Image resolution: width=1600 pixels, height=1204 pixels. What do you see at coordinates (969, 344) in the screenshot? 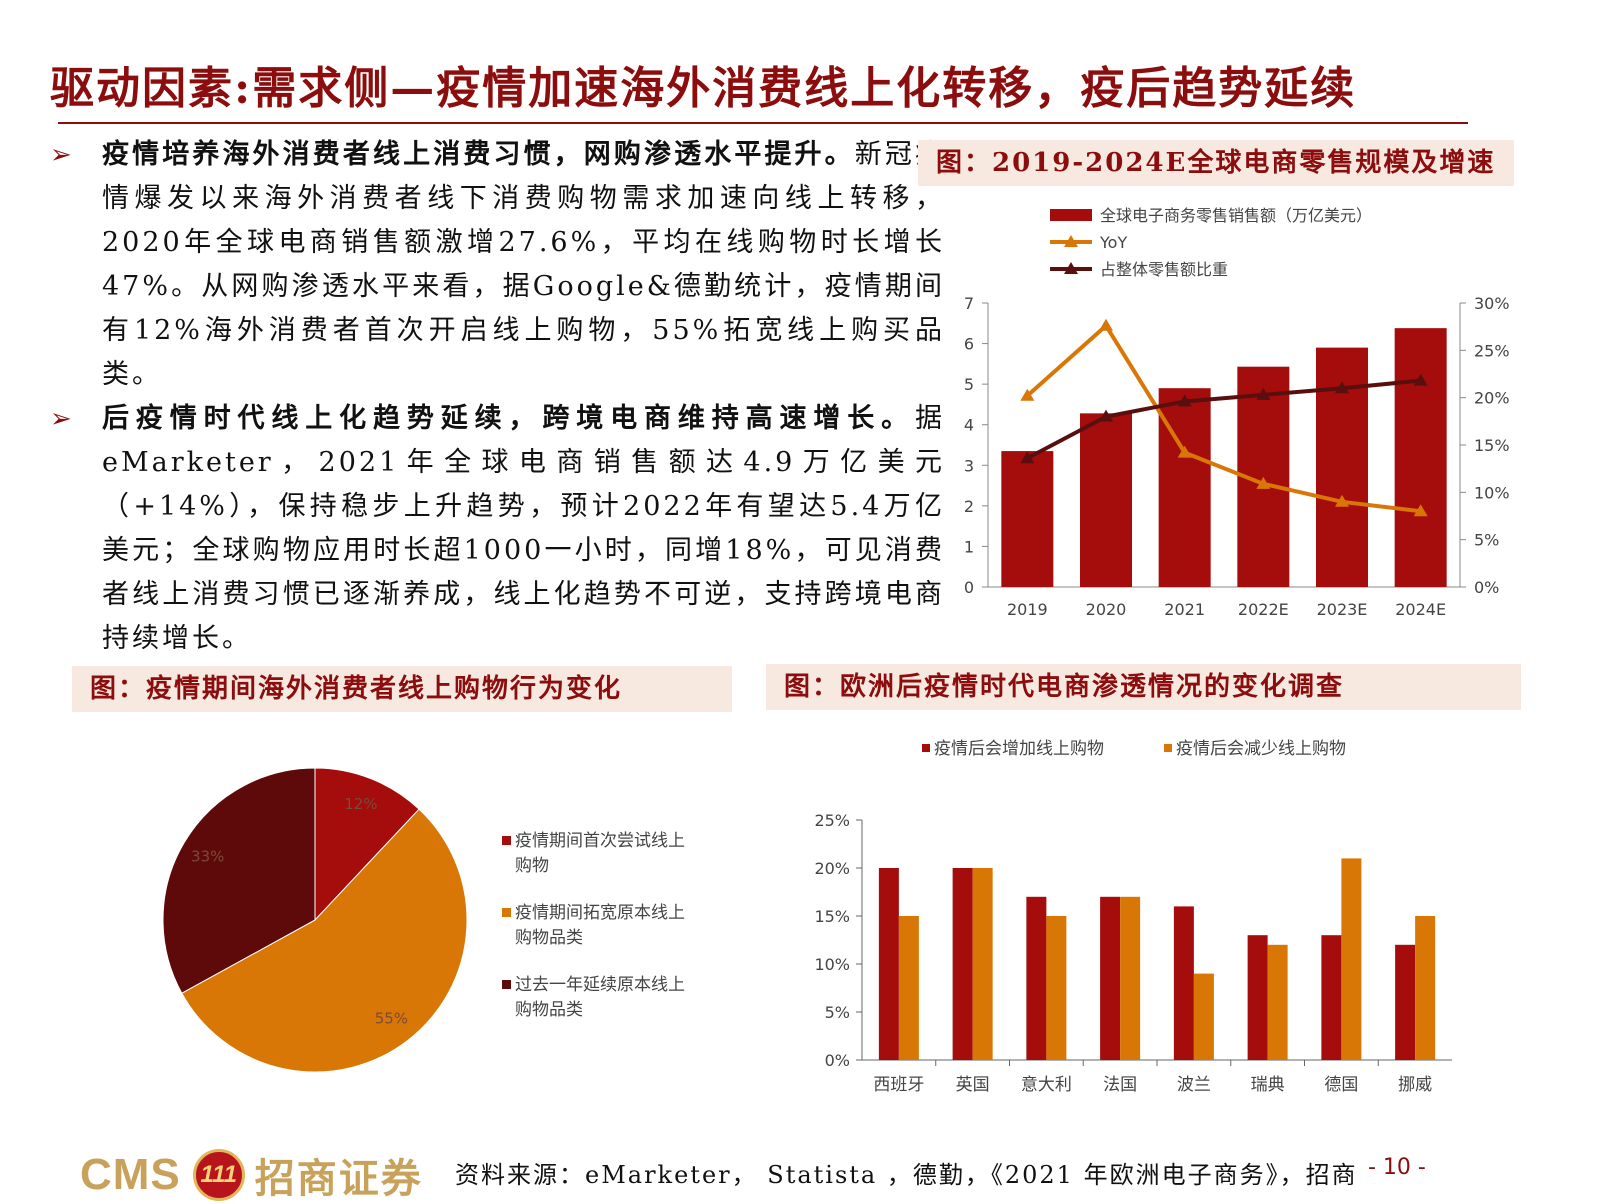
I see `y-tick-label-left: 6` at bounding box center [969, 344].